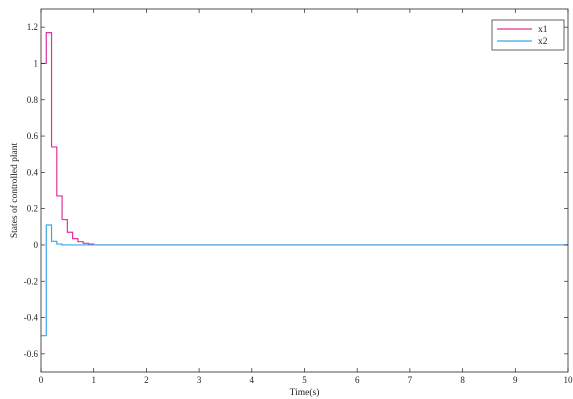  What do you see at coordinates (304, 380) in the screenshot?
I see `x-tick-label: 5` at bounding box center [304, 380].